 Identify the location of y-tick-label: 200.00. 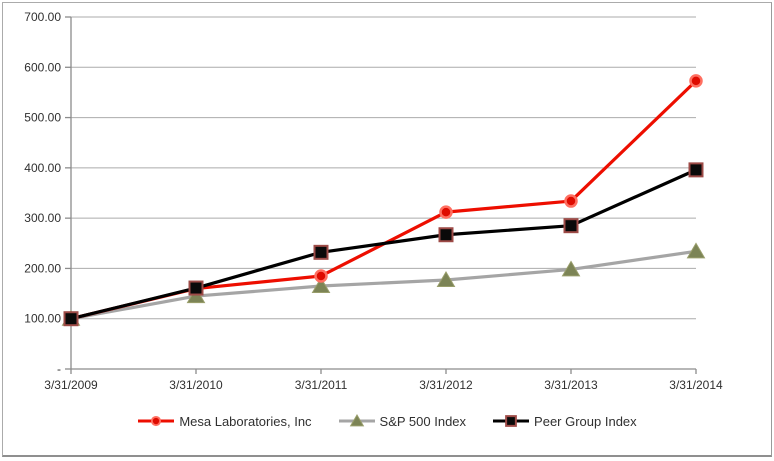
(42, 268).